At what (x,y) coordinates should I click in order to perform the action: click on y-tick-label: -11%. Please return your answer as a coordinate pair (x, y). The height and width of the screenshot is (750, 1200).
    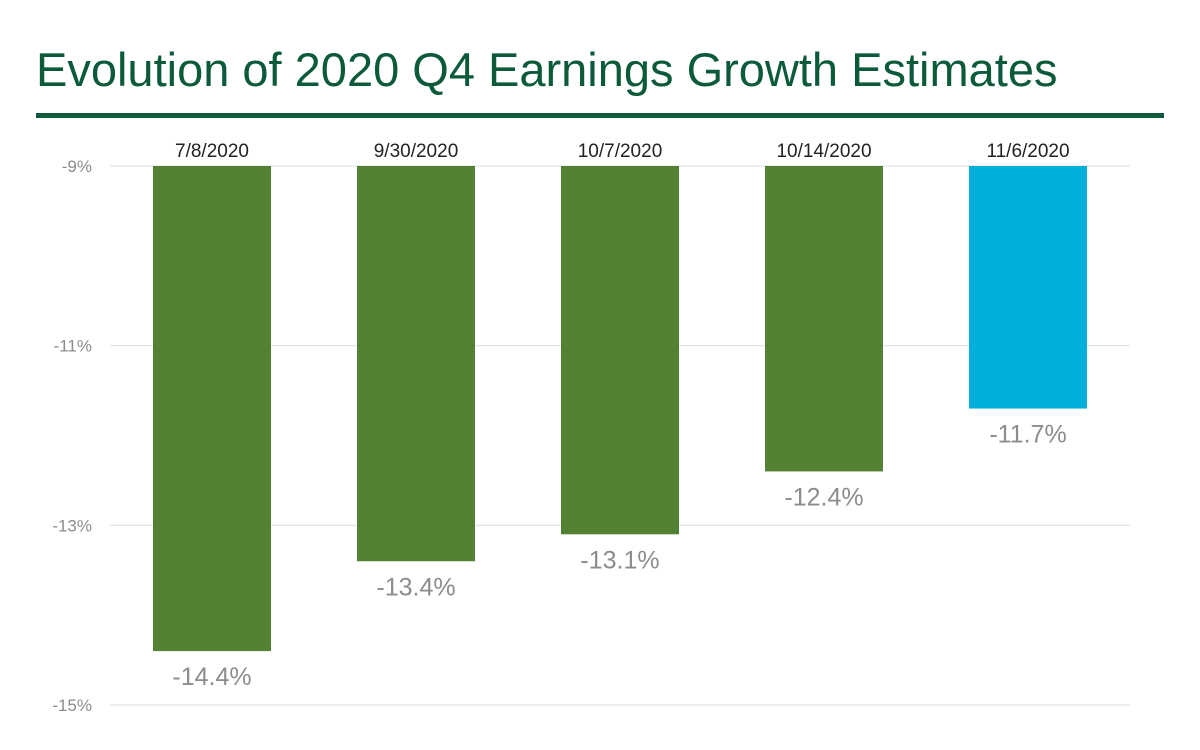
    Looking at the image, I should click on (73, 346).